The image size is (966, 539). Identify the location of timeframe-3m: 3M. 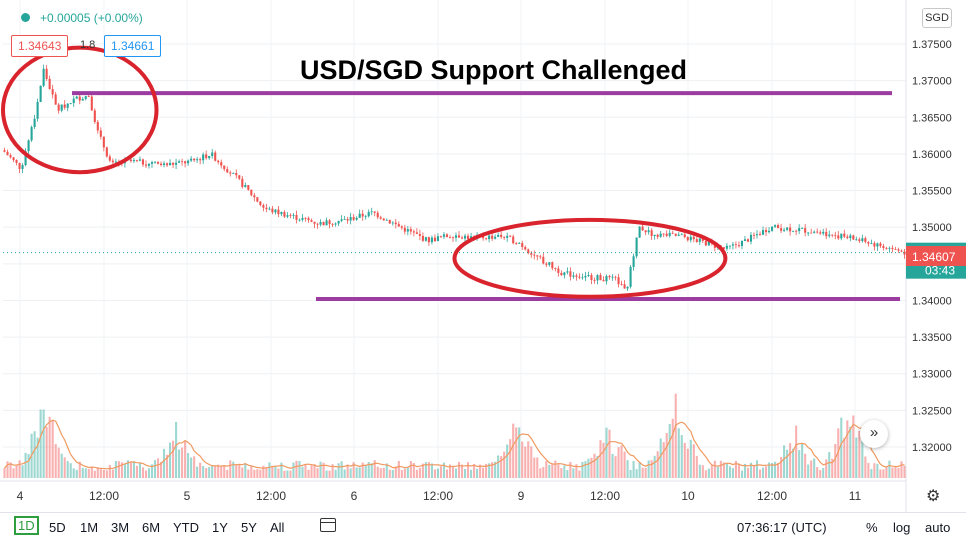
(120, 527).